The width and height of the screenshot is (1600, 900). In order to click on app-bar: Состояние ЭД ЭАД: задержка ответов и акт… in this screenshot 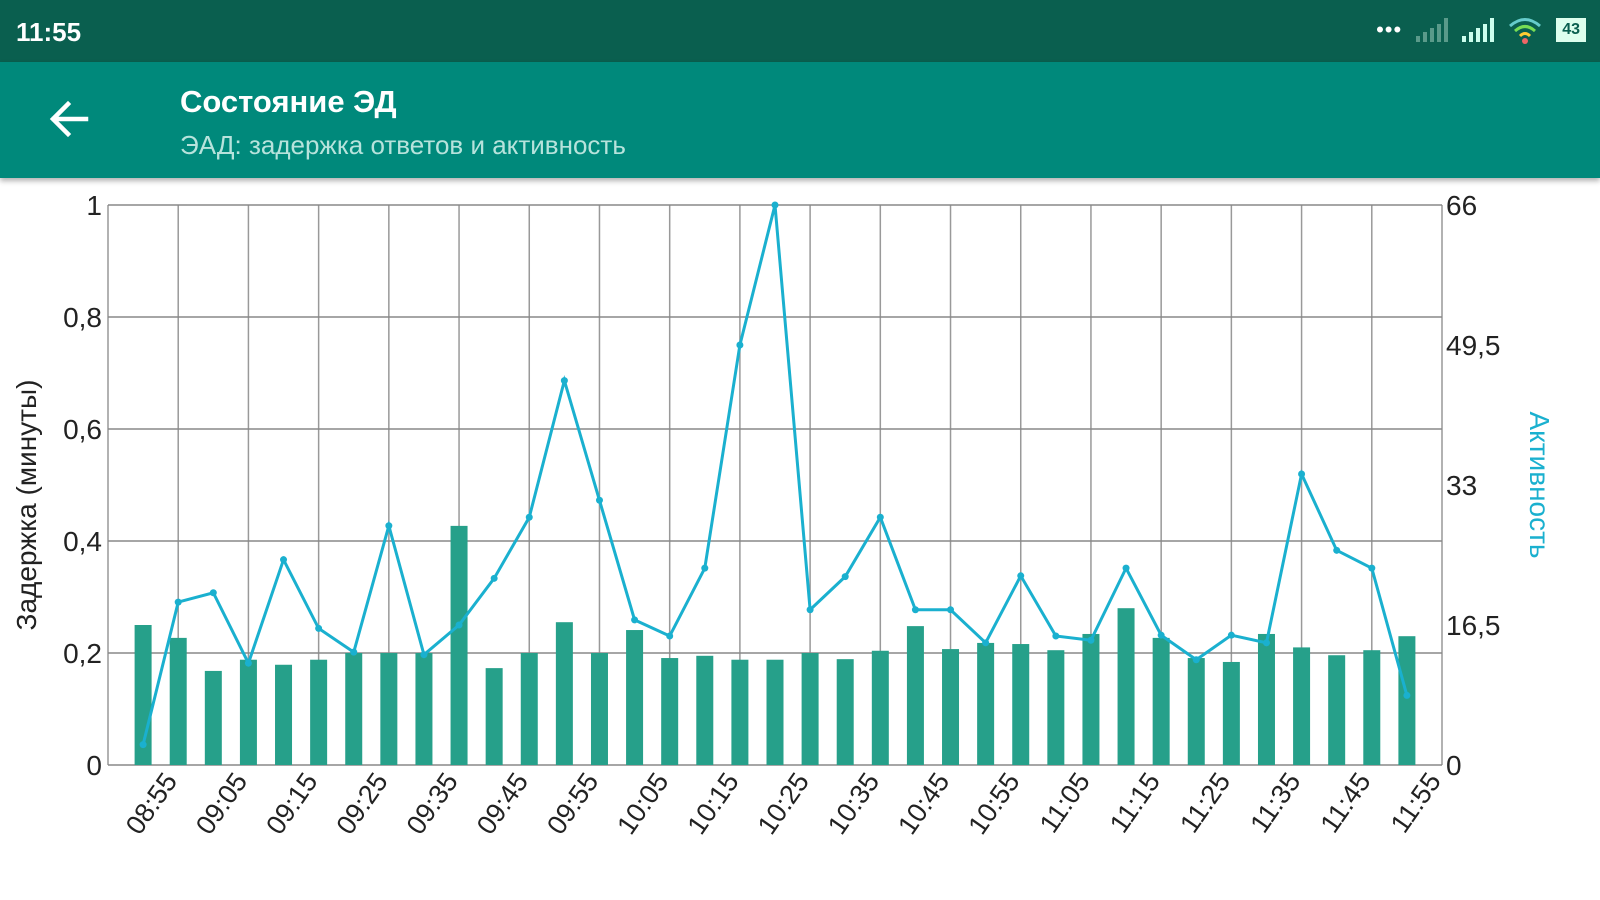, I will do `click(800, 120)`.